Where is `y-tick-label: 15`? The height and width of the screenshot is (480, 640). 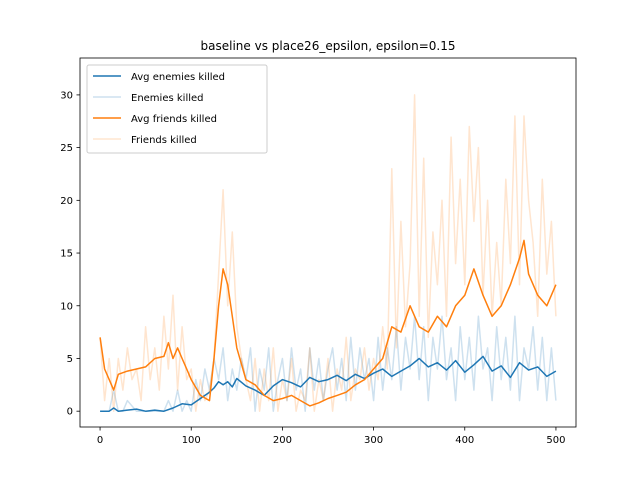 y-tick-label: 15 is located at coordinates (66, 254).